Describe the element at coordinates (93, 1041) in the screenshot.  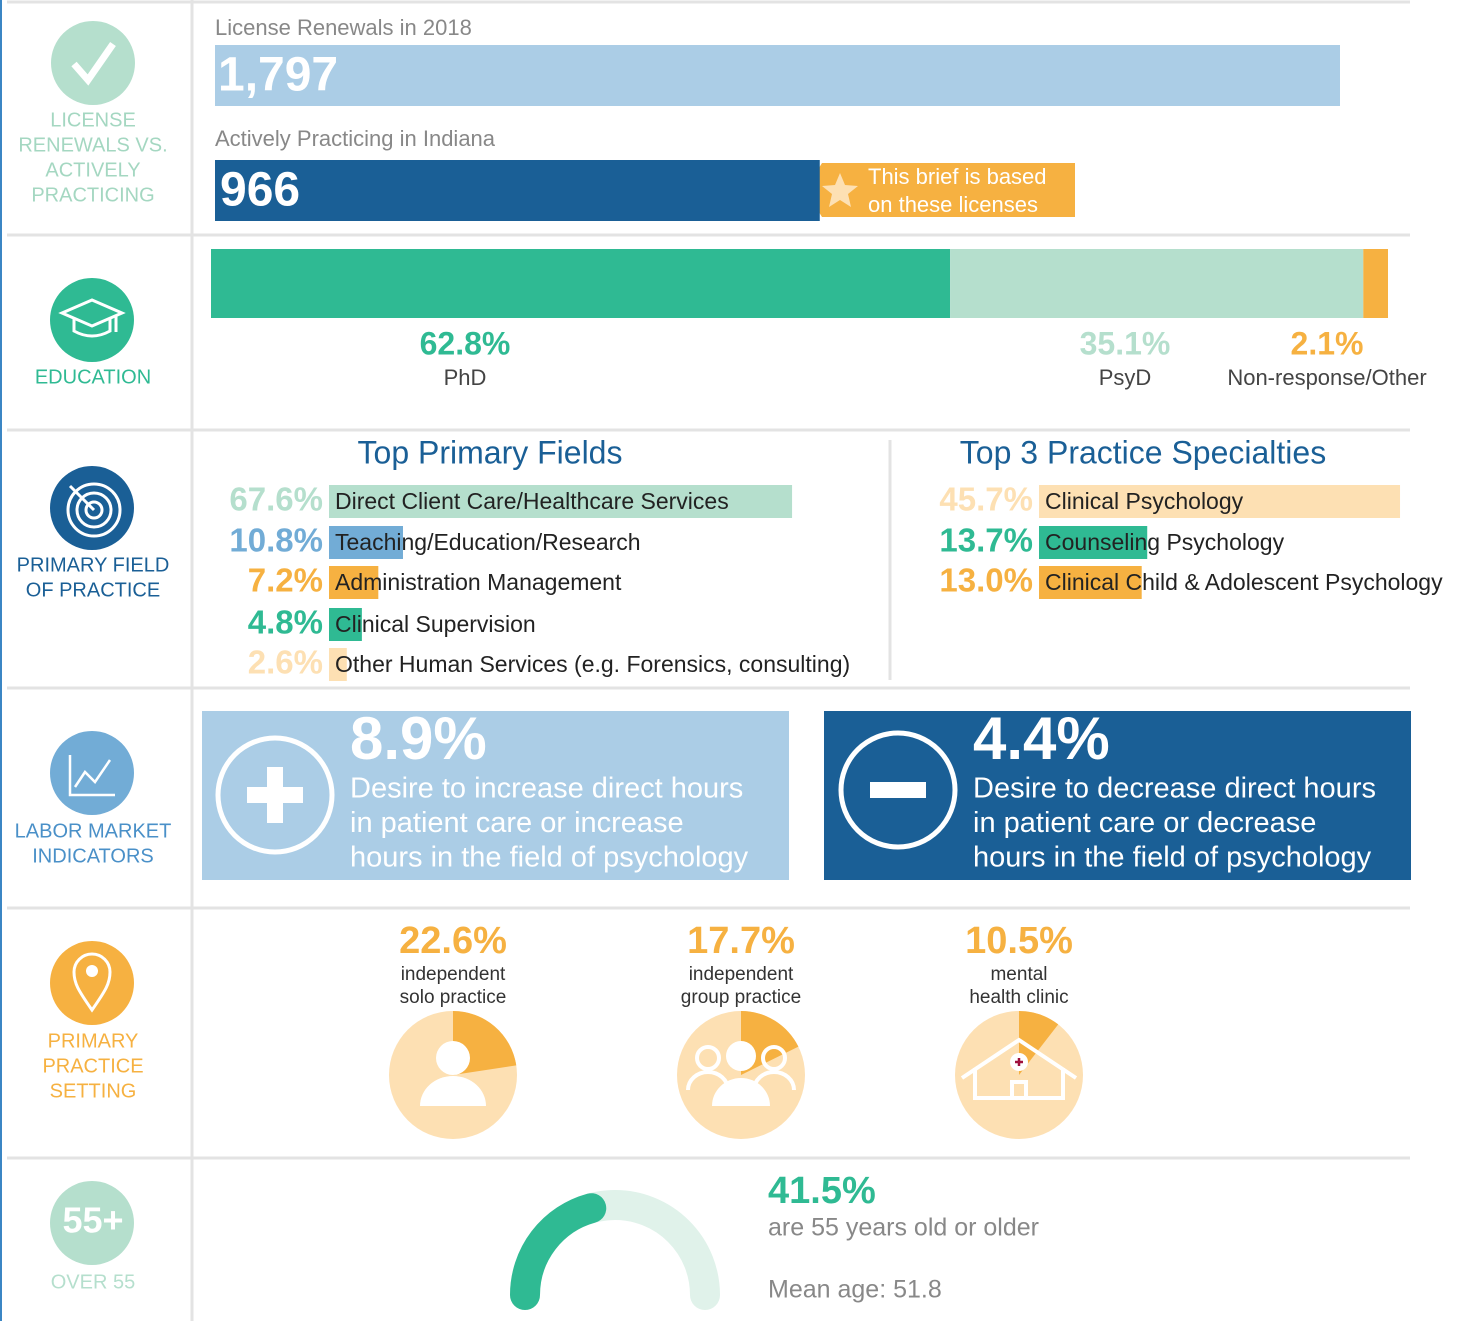
I see `side-label: PRIMARY` at that location.